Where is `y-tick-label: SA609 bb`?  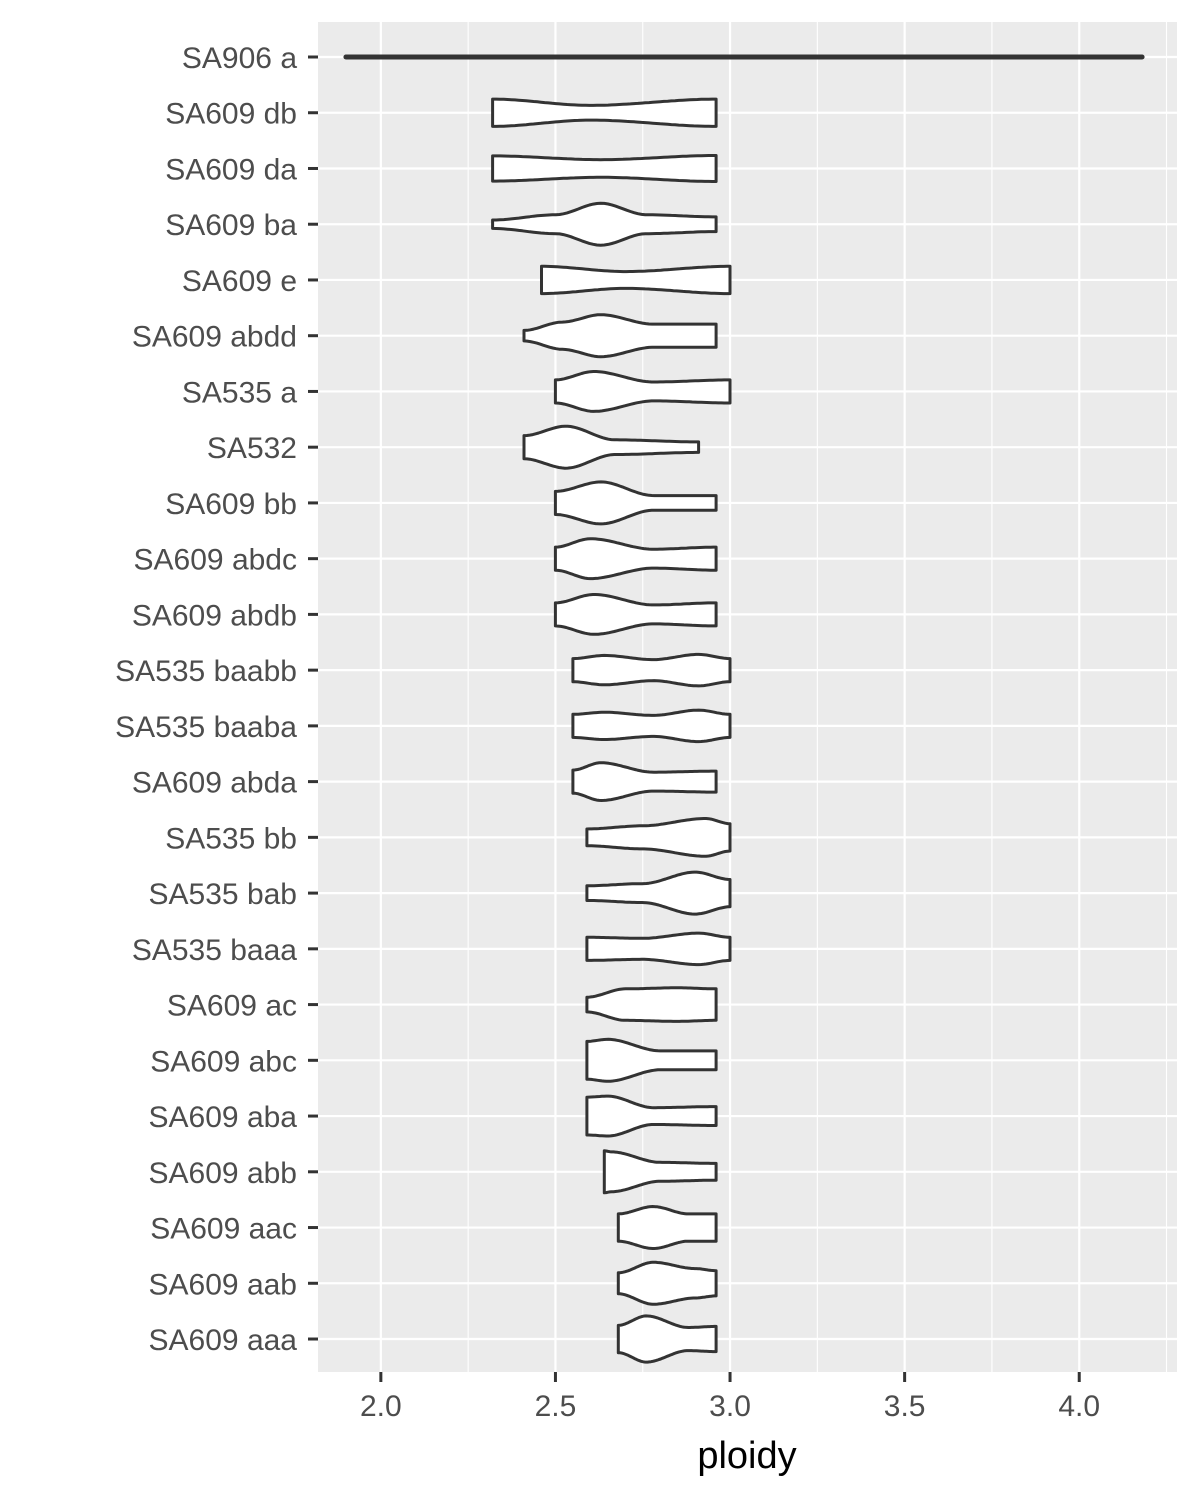
y-tick-label: SA609 bb is located at coordinates (231, 504).